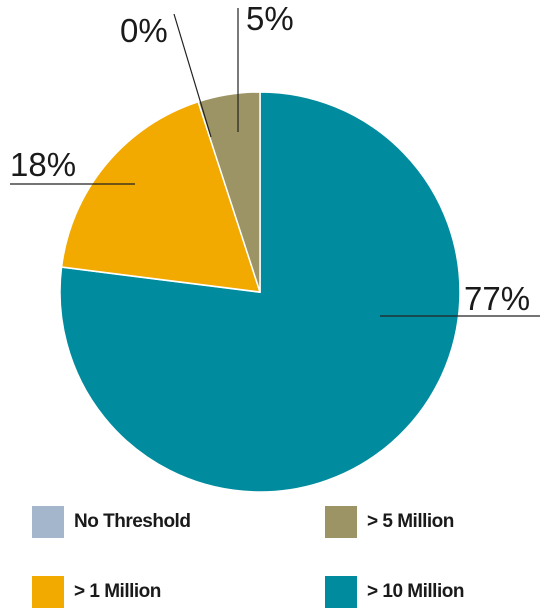  Describe the element at coordinates (270, 18) in the screenshot. I see `slice-percent-label: 5%` at that location.